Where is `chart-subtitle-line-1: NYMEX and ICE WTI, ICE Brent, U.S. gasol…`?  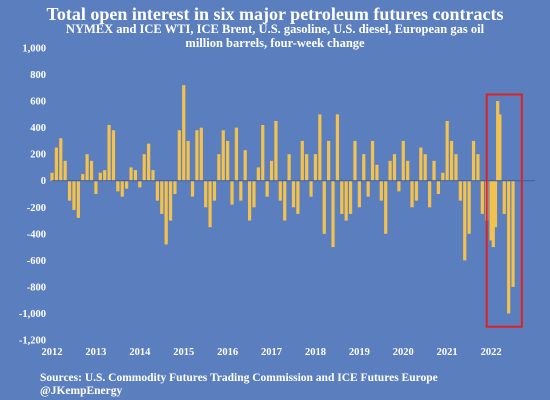
chart-subtitle-line-1: NYMEX and ICE WTI, ICE Brent, U.S. gasol… is located at coordinates (275, 29).